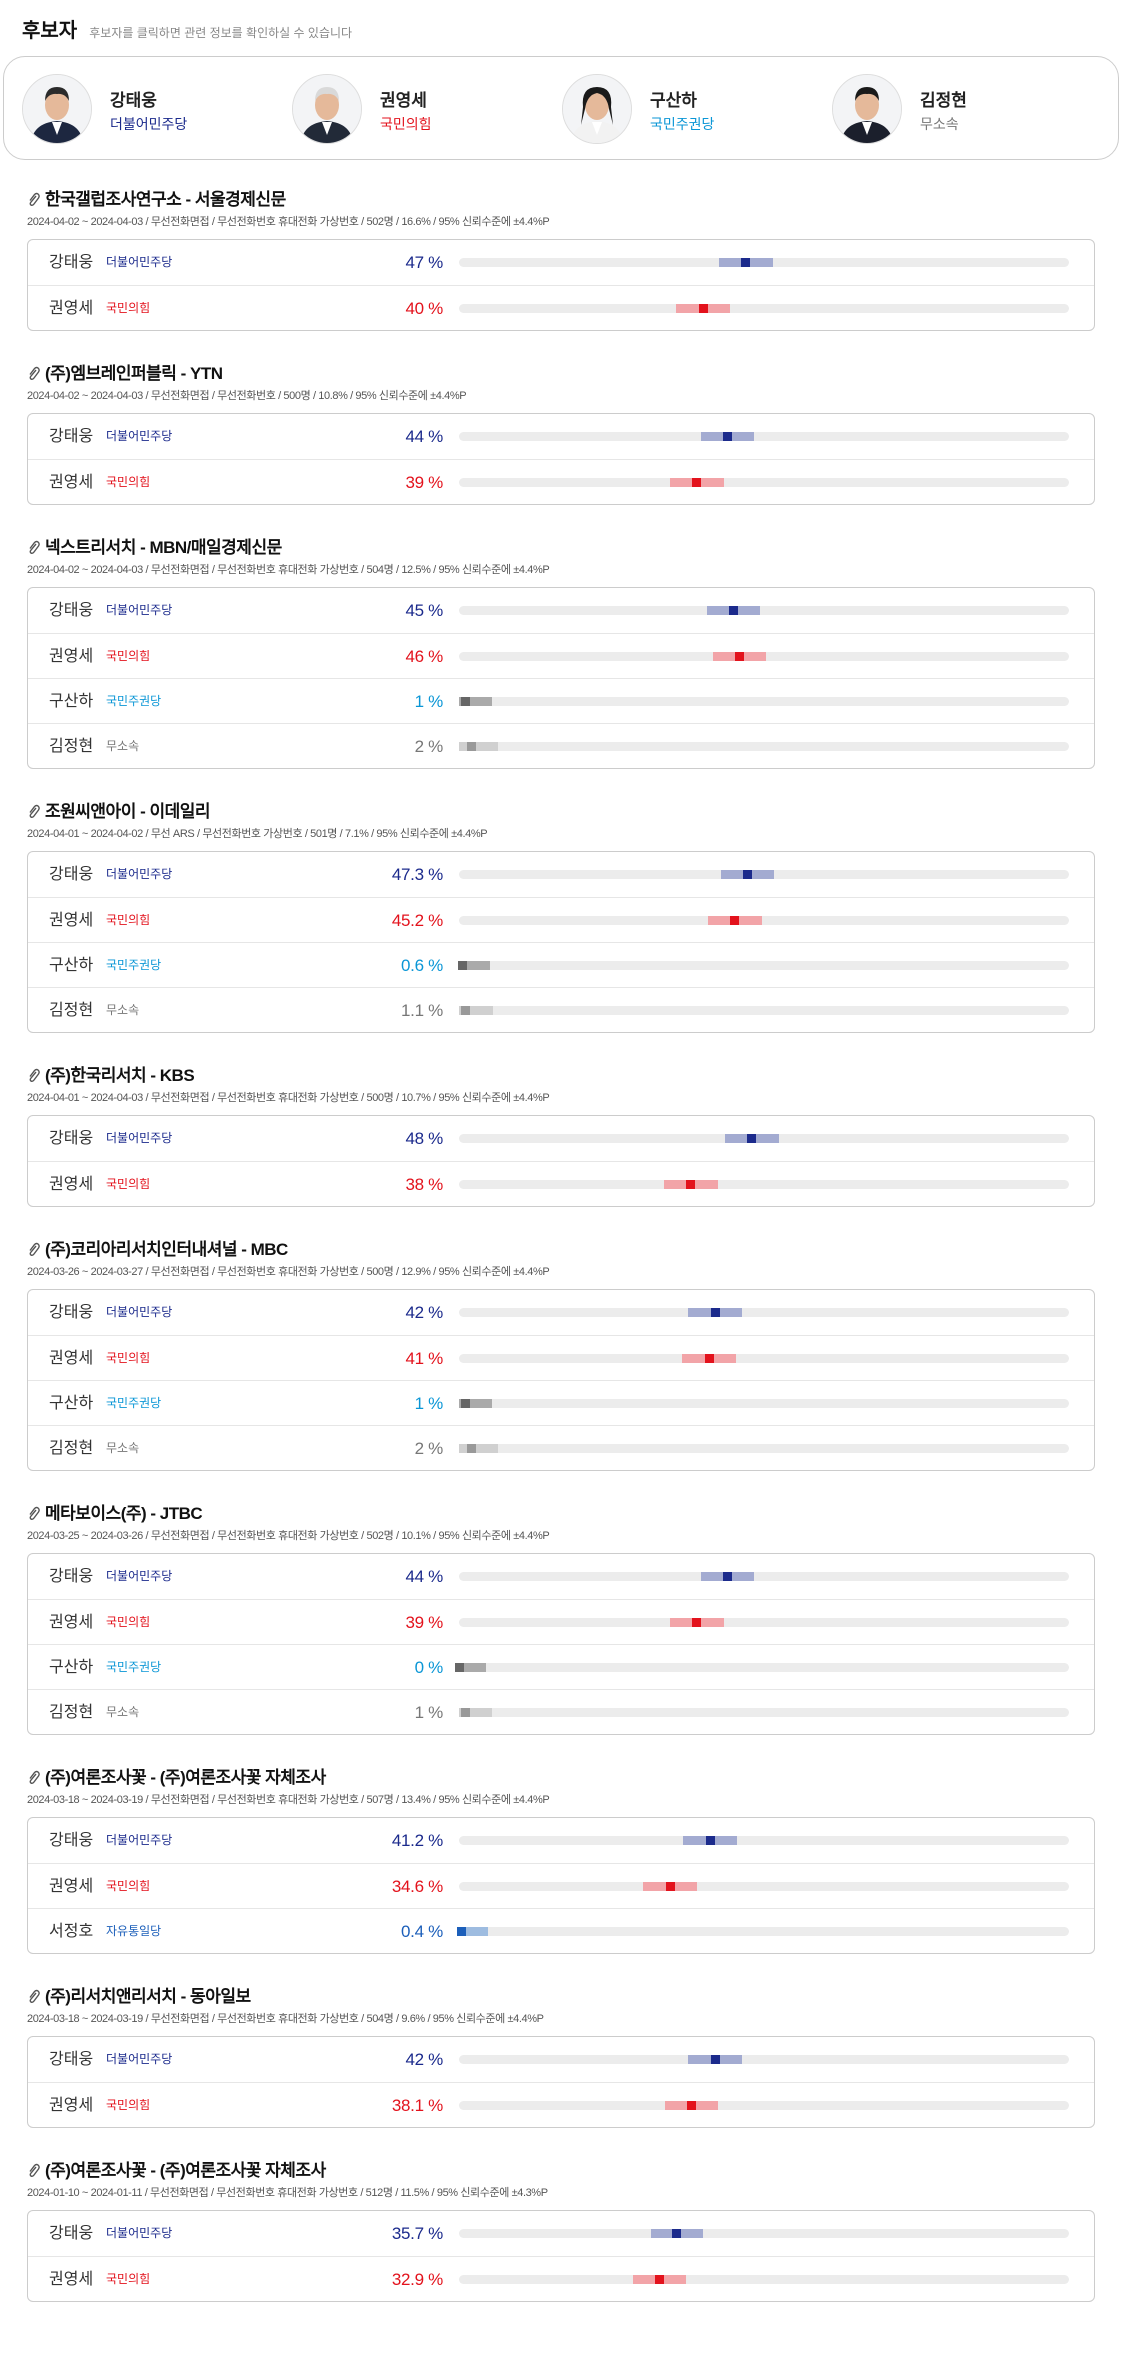 This screenshot has height=2355, width=1127. I want to click on candidate-card: 김정현 무소속, so click(962, 109).